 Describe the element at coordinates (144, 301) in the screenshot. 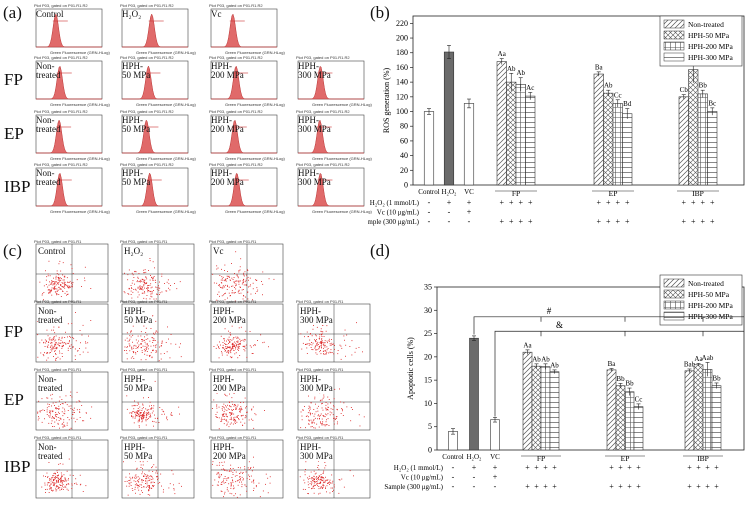

I see `dot-plot-header: Plot P03, gated on P01.R1` at that location.